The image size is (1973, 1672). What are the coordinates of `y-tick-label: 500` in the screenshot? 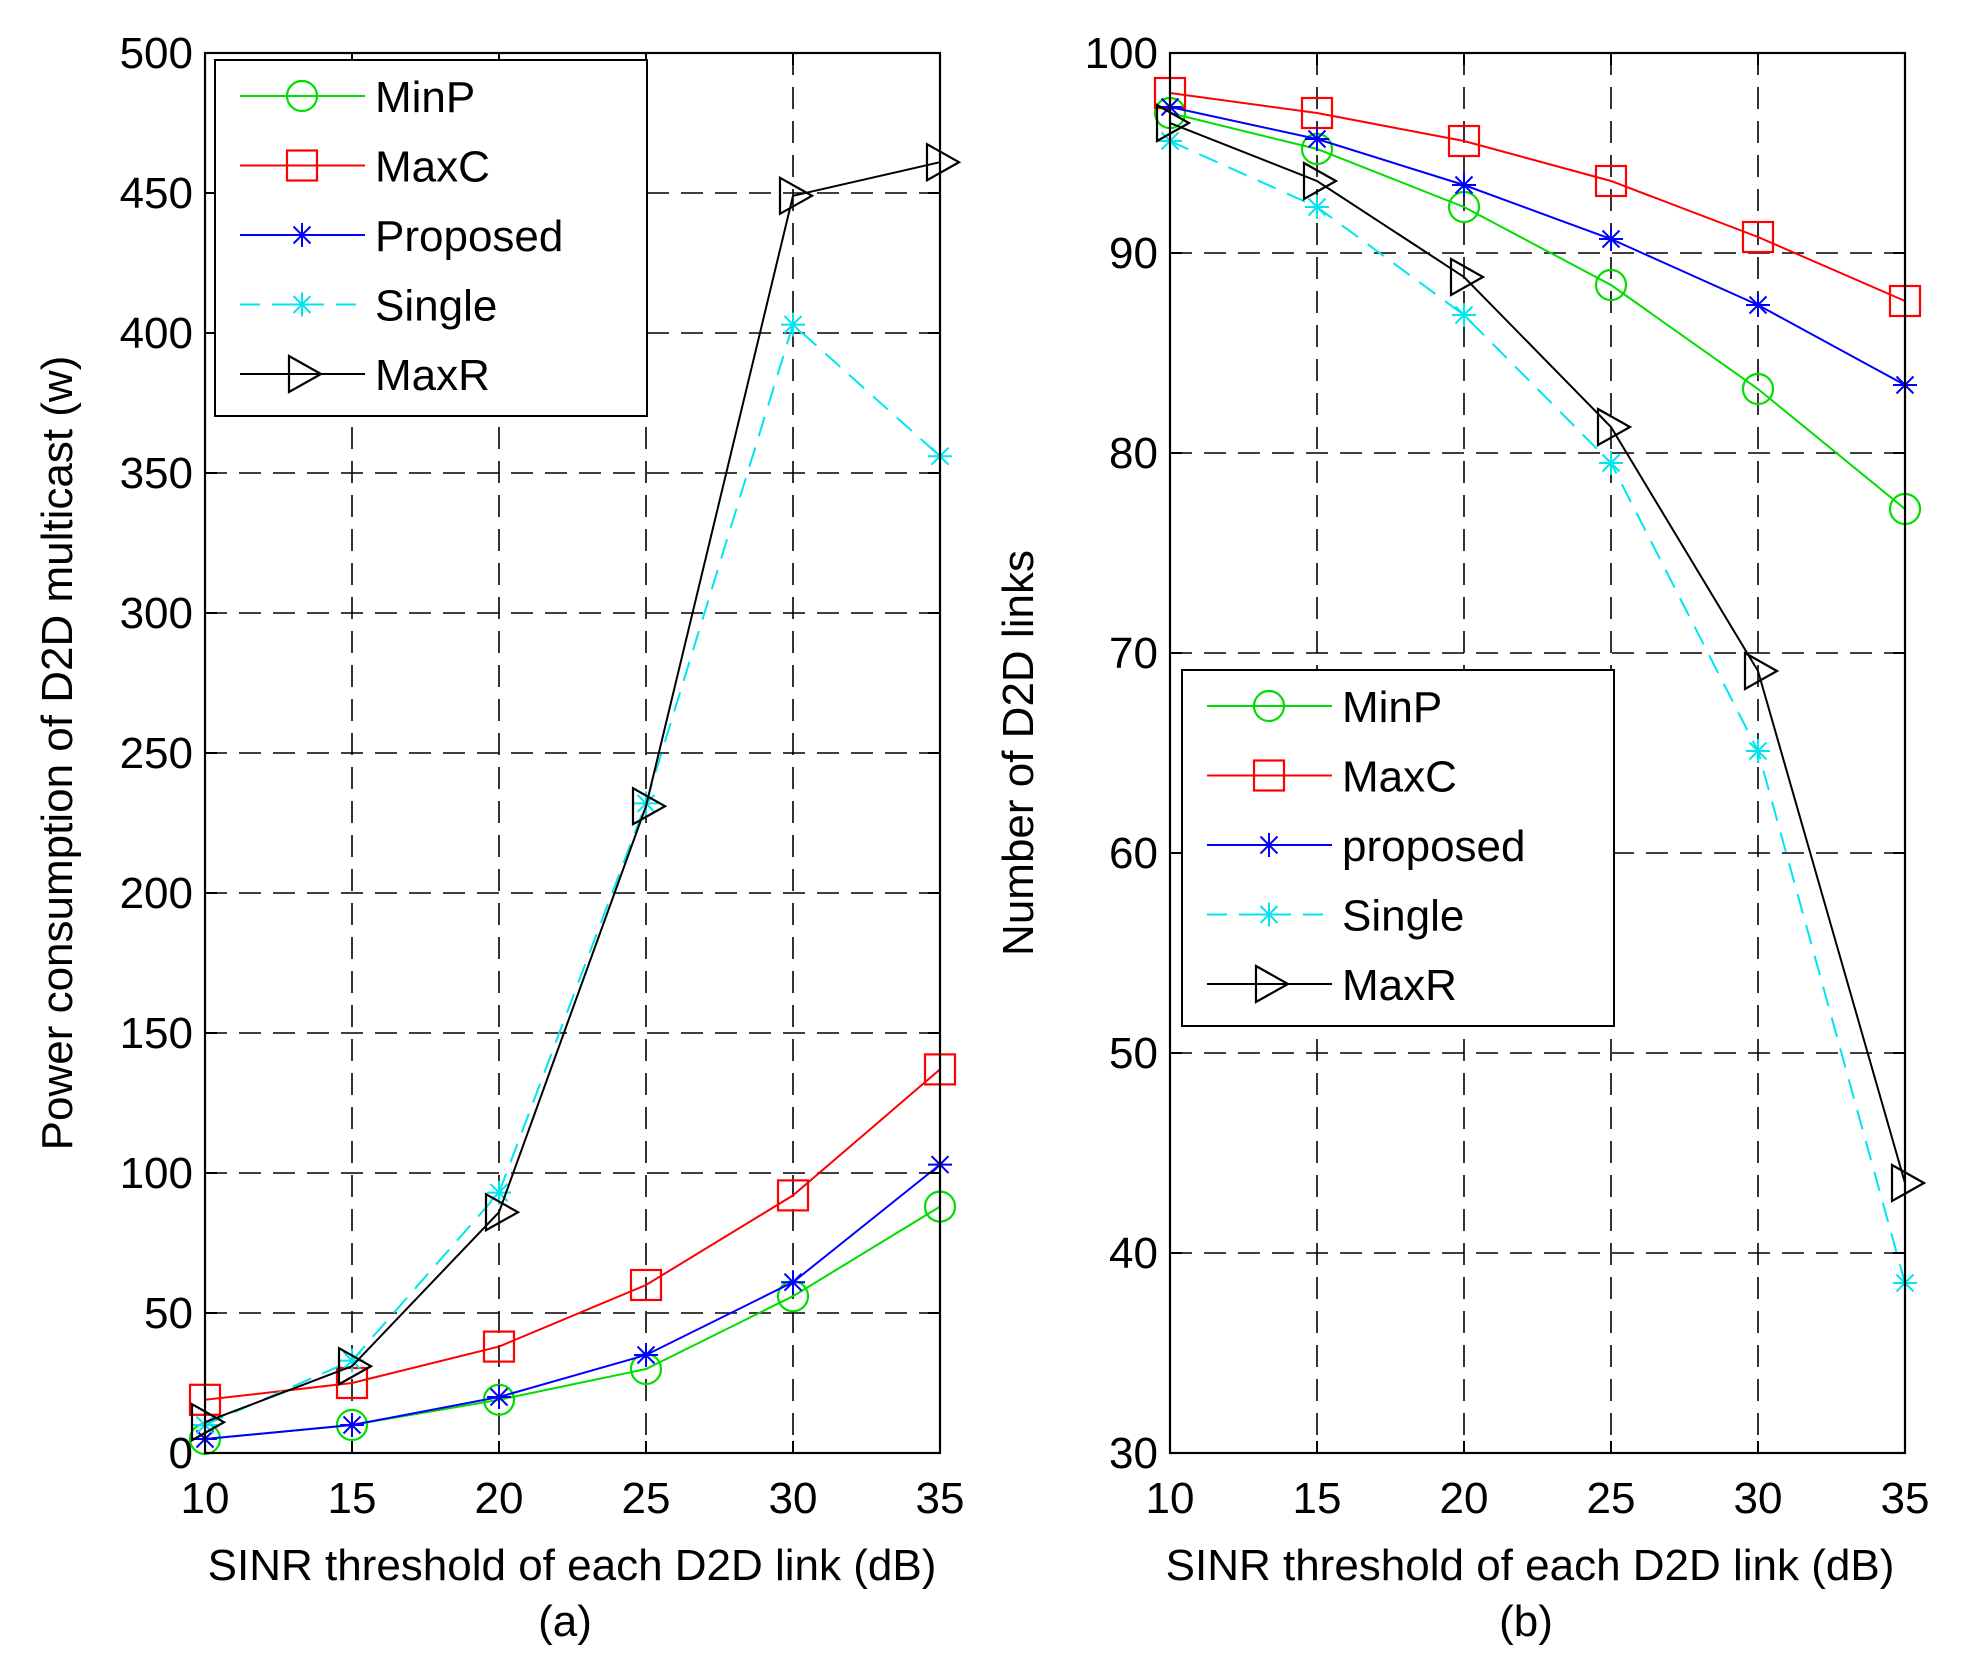 It's located at (156, 53).